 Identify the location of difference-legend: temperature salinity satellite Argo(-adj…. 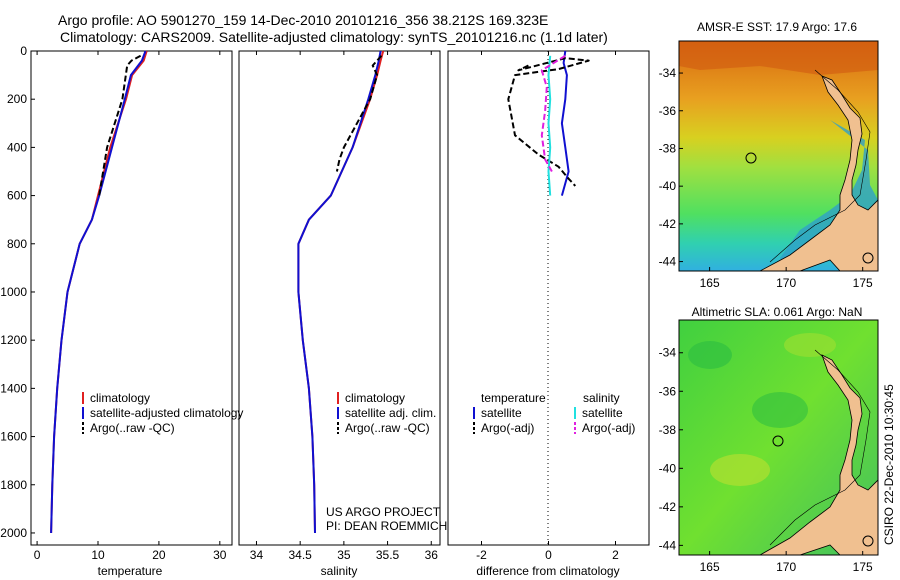
(554, 413).